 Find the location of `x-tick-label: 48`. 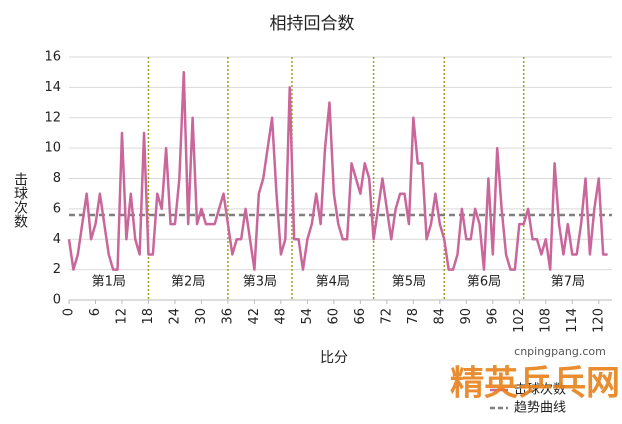

x-tick-label: 48 is located at coordinates (280, 316).